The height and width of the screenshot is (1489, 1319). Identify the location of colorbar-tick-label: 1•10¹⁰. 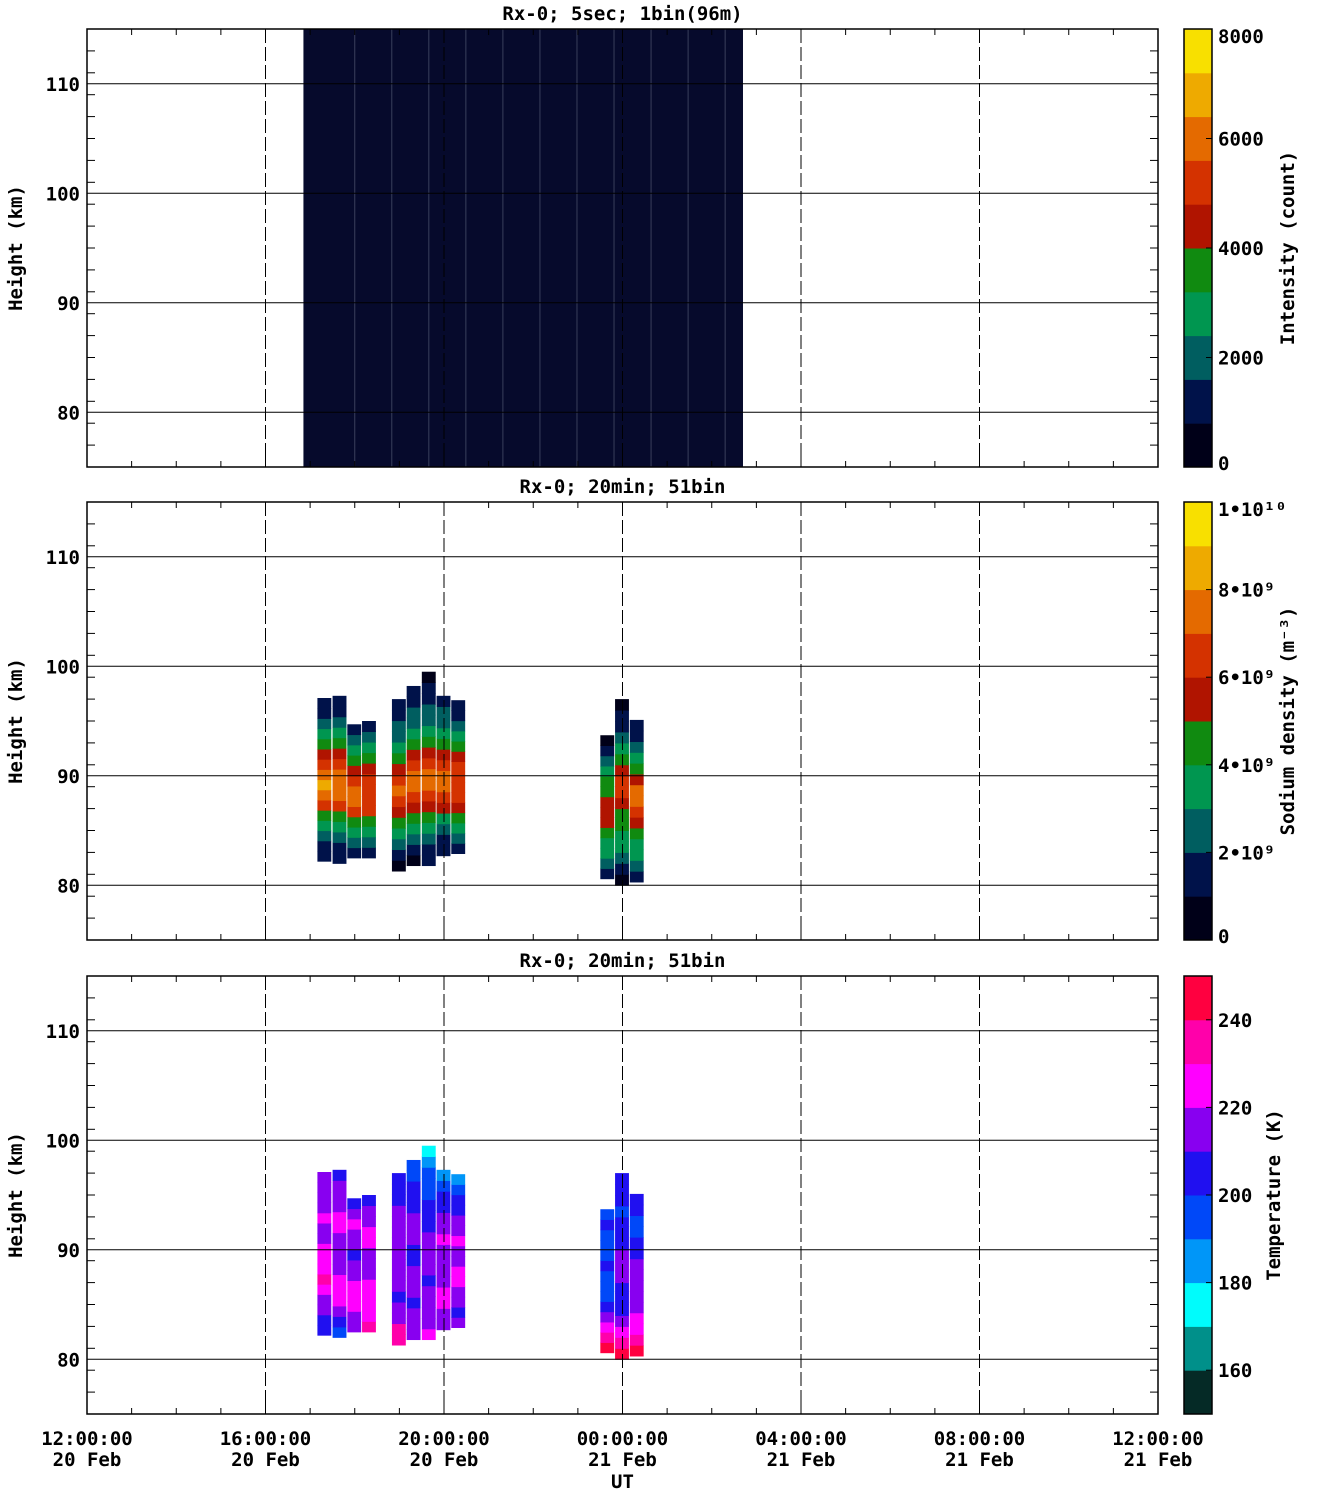
(1252, 510).